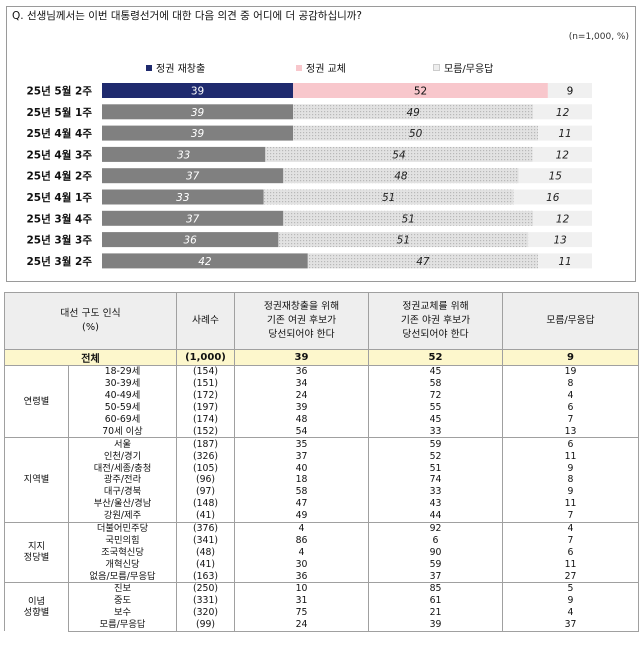 This screenshot has width=643, height=659. I want to click on row-b: 33, so click(435, 431).